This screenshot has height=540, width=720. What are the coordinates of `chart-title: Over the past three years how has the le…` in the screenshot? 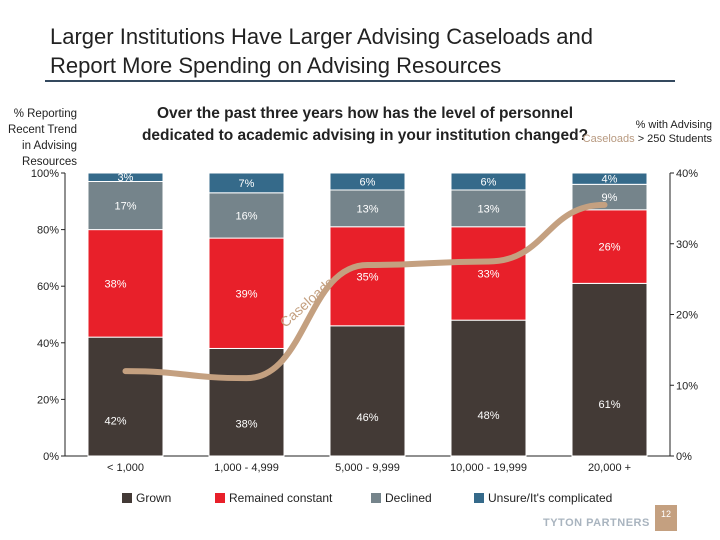 It's located at (365, 124).